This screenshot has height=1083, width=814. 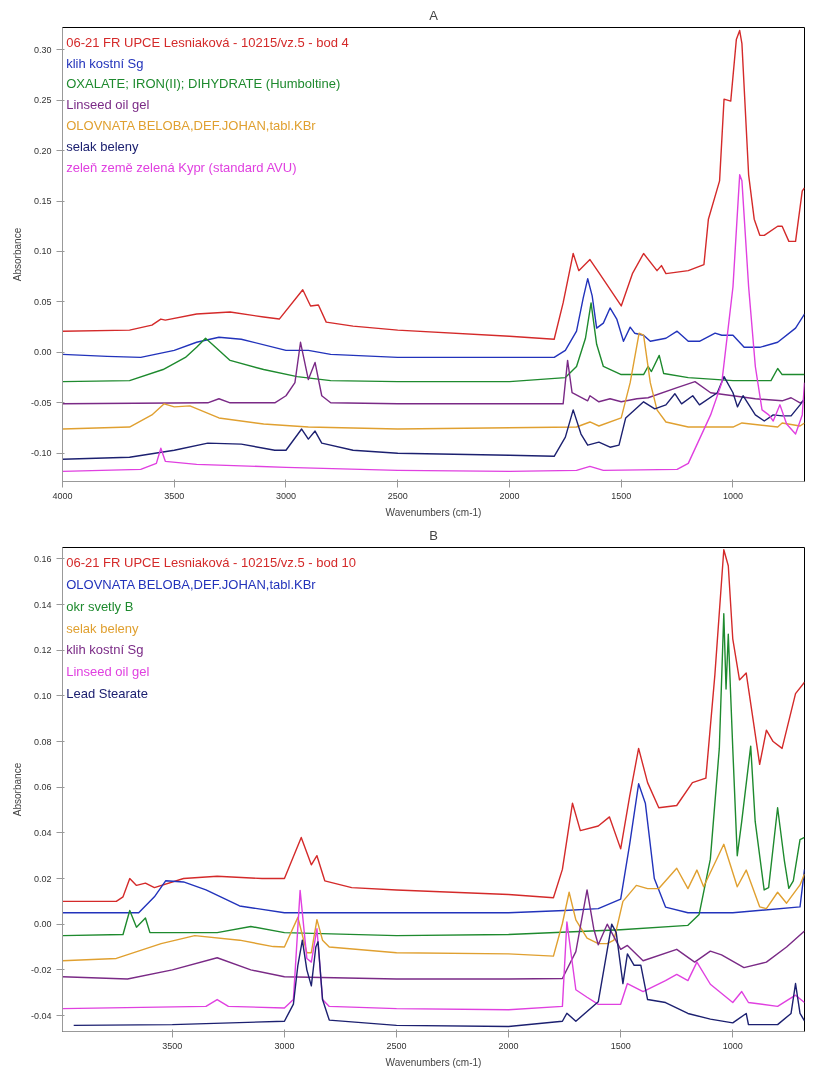 What do you see at coordinates (434, 15) in the screenshot?
I see `chart-title: A` at bounding box center [434, 15].